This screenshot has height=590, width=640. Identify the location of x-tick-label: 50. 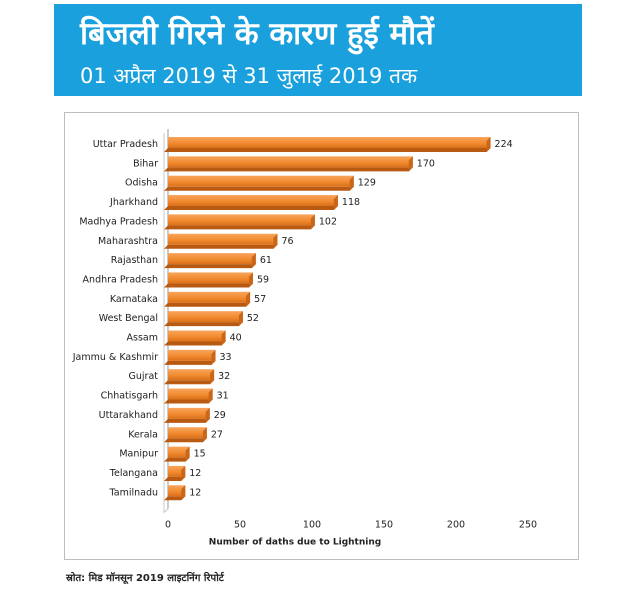
(240, 525).